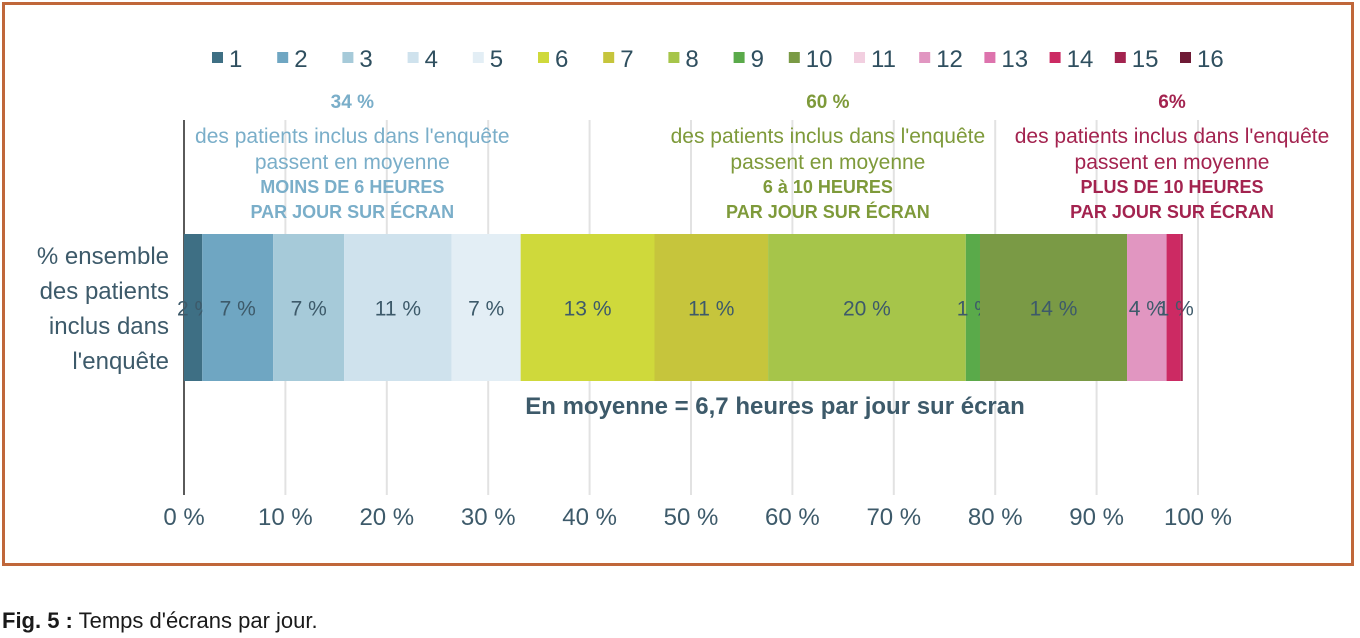 The image size is (1360, 638). Describe the element at coordinates (691, 59) in the screenshot. I see `legend-label: 8` at that location.